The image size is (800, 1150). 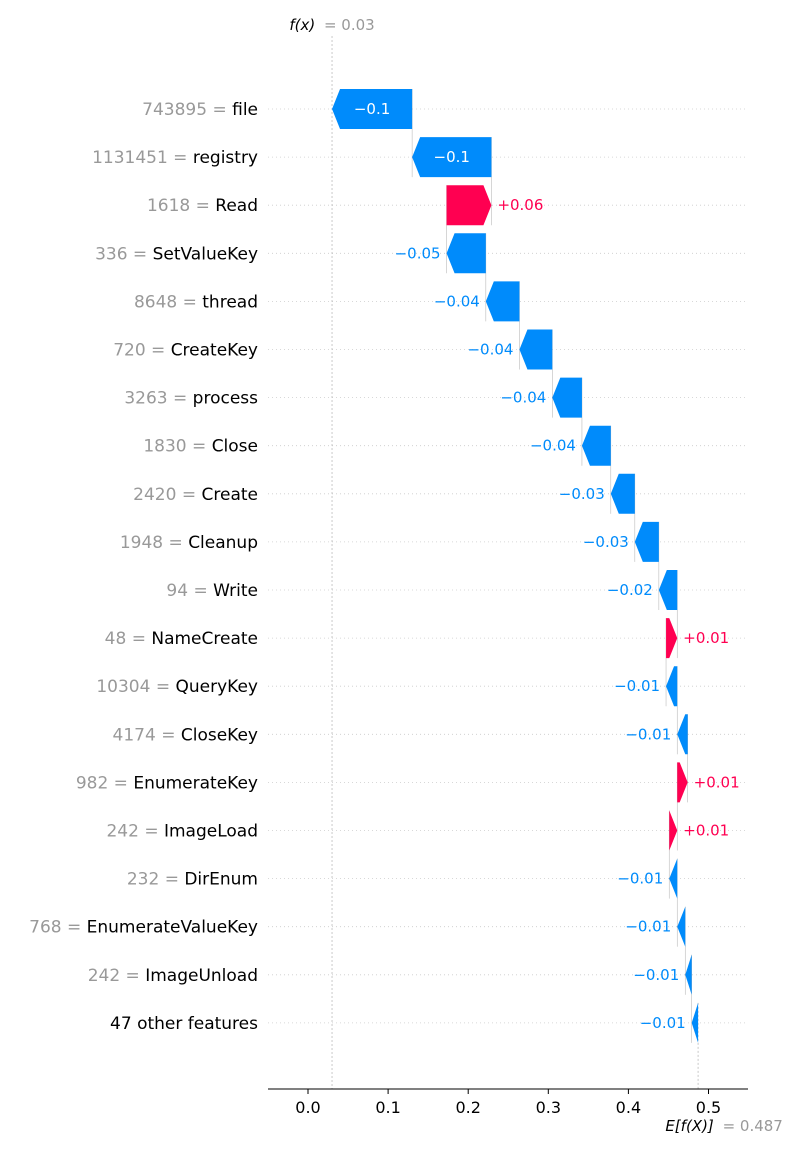 I want to click on feature-label: 2420 = Create, so click(x=195, y=495).